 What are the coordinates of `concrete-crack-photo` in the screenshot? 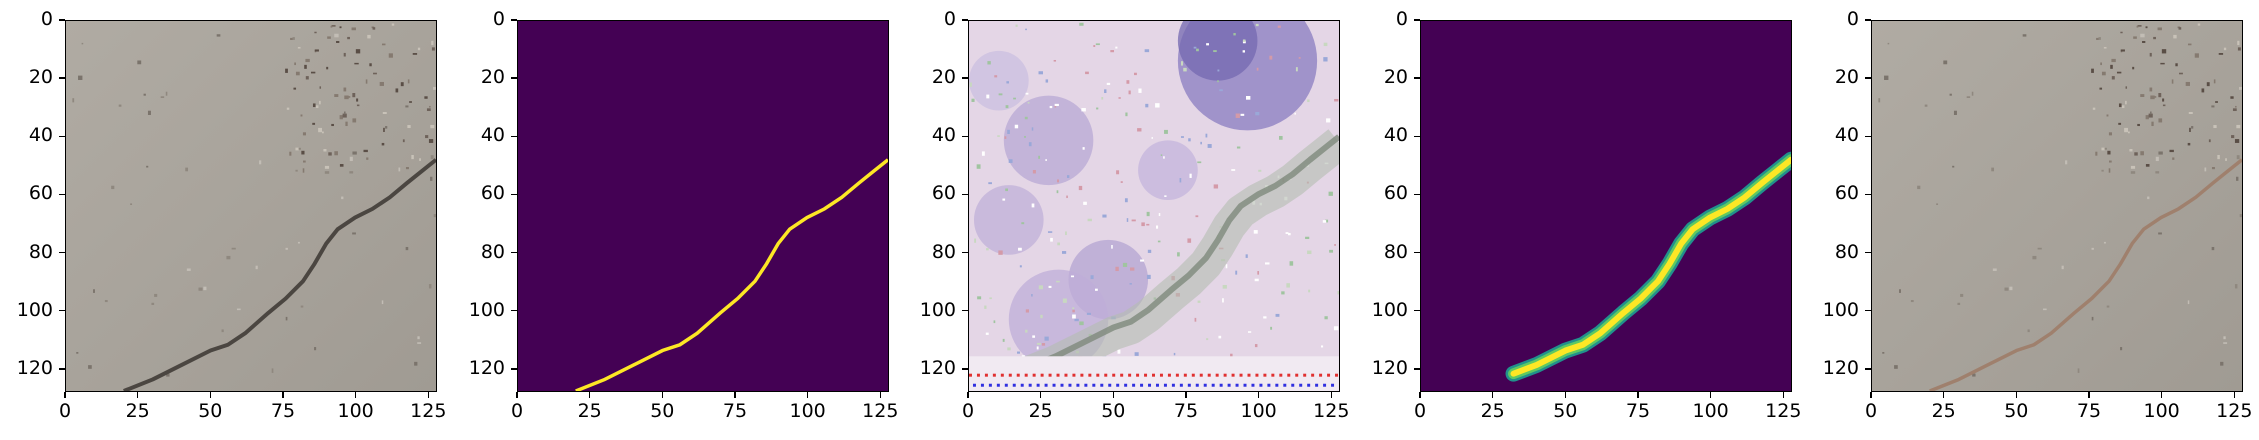 It's located at (251, 206).